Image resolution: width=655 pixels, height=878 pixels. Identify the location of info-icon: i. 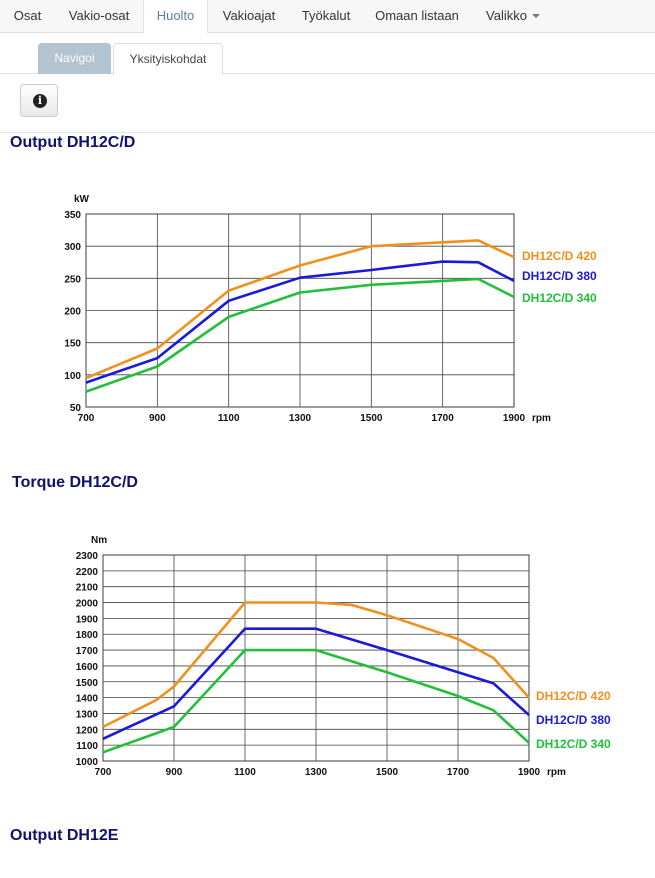
(40, 101).